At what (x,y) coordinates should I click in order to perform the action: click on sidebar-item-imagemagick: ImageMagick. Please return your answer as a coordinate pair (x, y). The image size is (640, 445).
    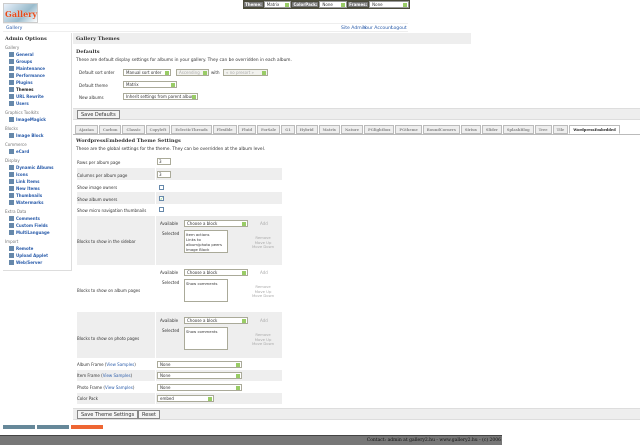
    Looking at the image, I should click on (40, 119).